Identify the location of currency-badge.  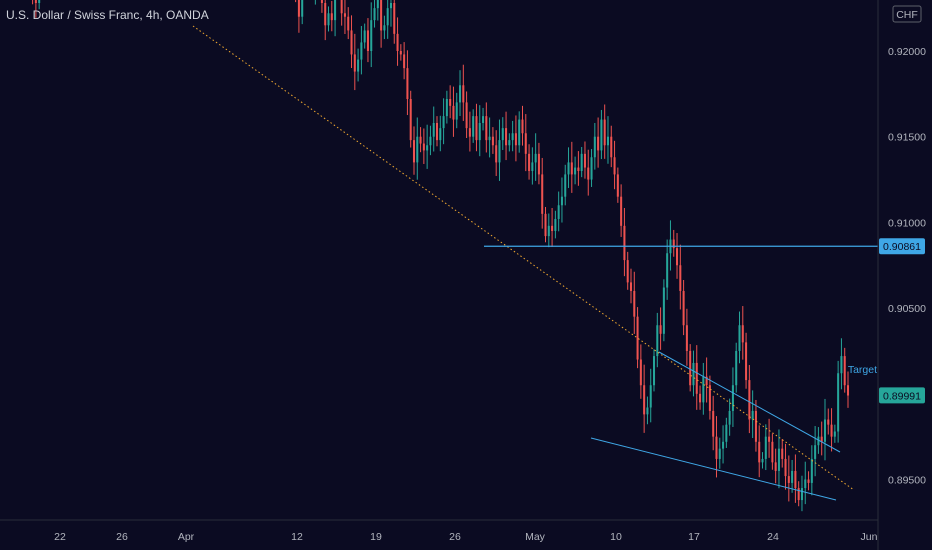
(907, 14).